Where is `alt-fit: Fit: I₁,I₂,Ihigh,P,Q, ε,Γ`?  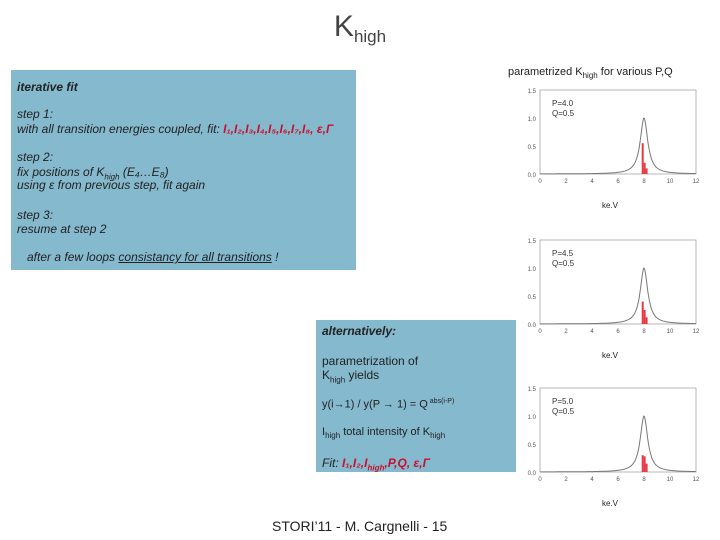
alt-fit: Fit: I₁,I₂,Ihigh,P,Q, ε,Γ is located at coordinates (376, 464).